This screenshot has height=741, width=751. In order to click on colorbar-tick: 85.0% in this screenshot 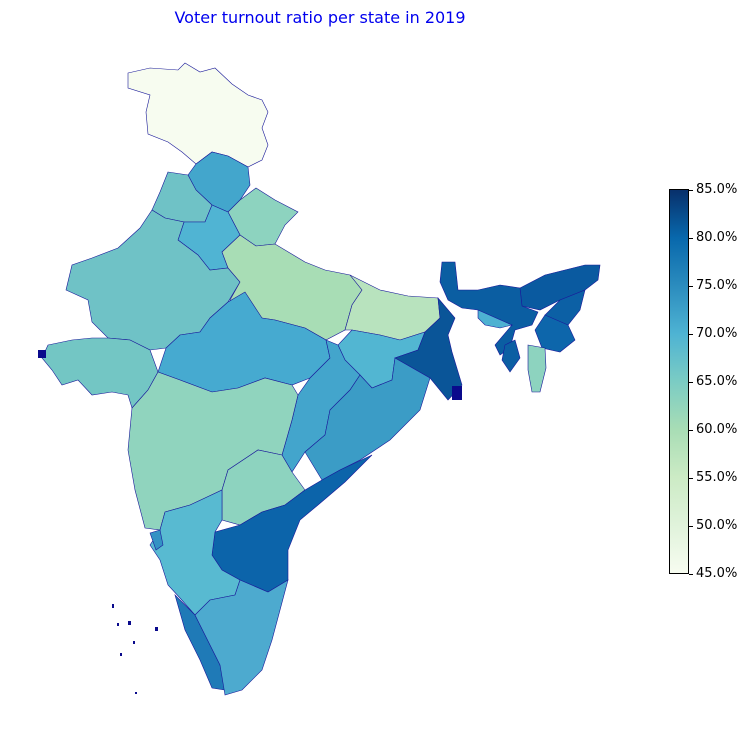, I will do `click(712, 189)`.